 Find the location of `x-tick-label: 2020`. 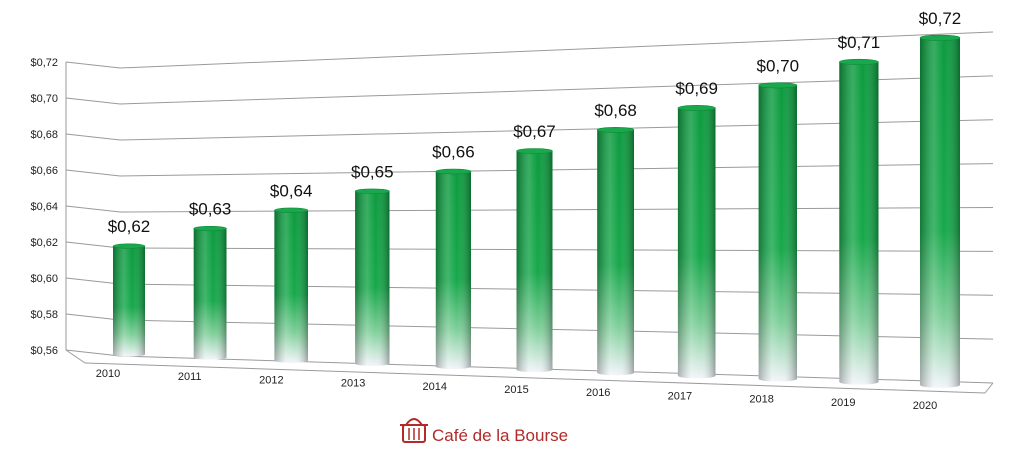

x-tick-label: 2020 is located at coordinates (925, 406).